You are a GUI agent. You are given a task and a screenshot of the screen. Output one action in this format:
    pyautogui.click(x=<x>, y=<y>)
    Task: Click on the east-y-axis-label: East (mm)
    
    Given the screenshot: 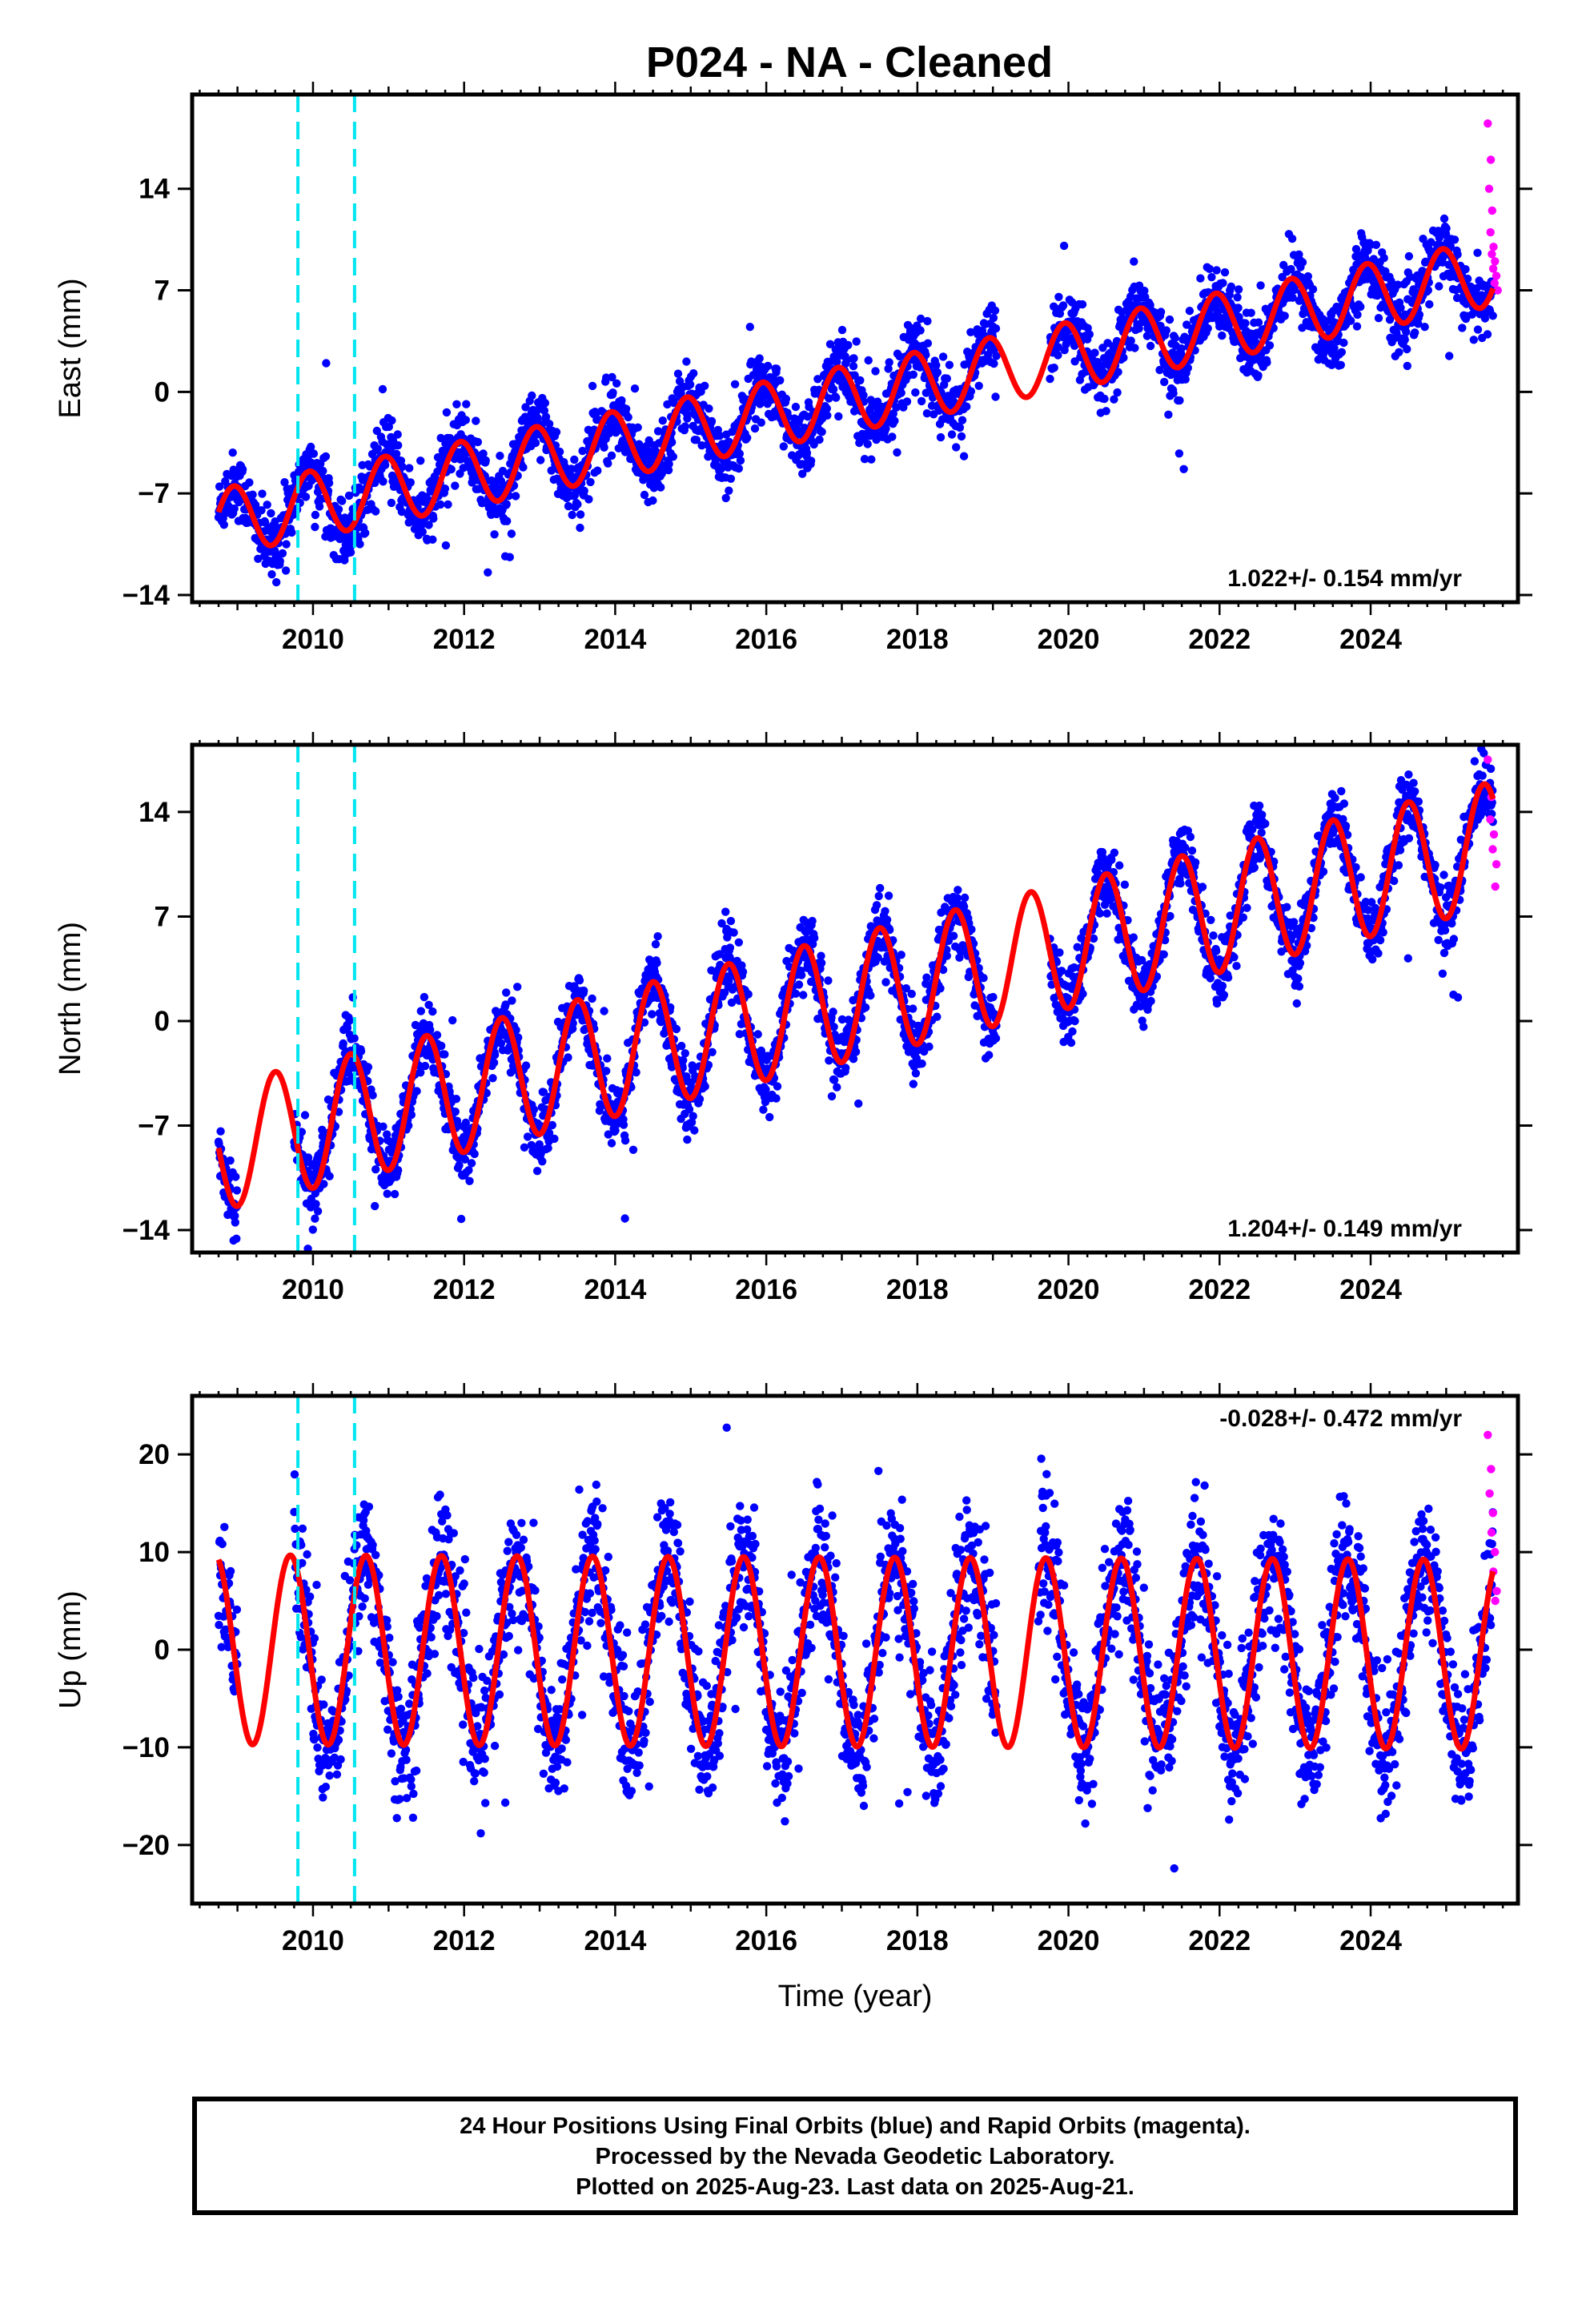 What is the action you would take?
    pyautogui.click(x=70, y=348)
    